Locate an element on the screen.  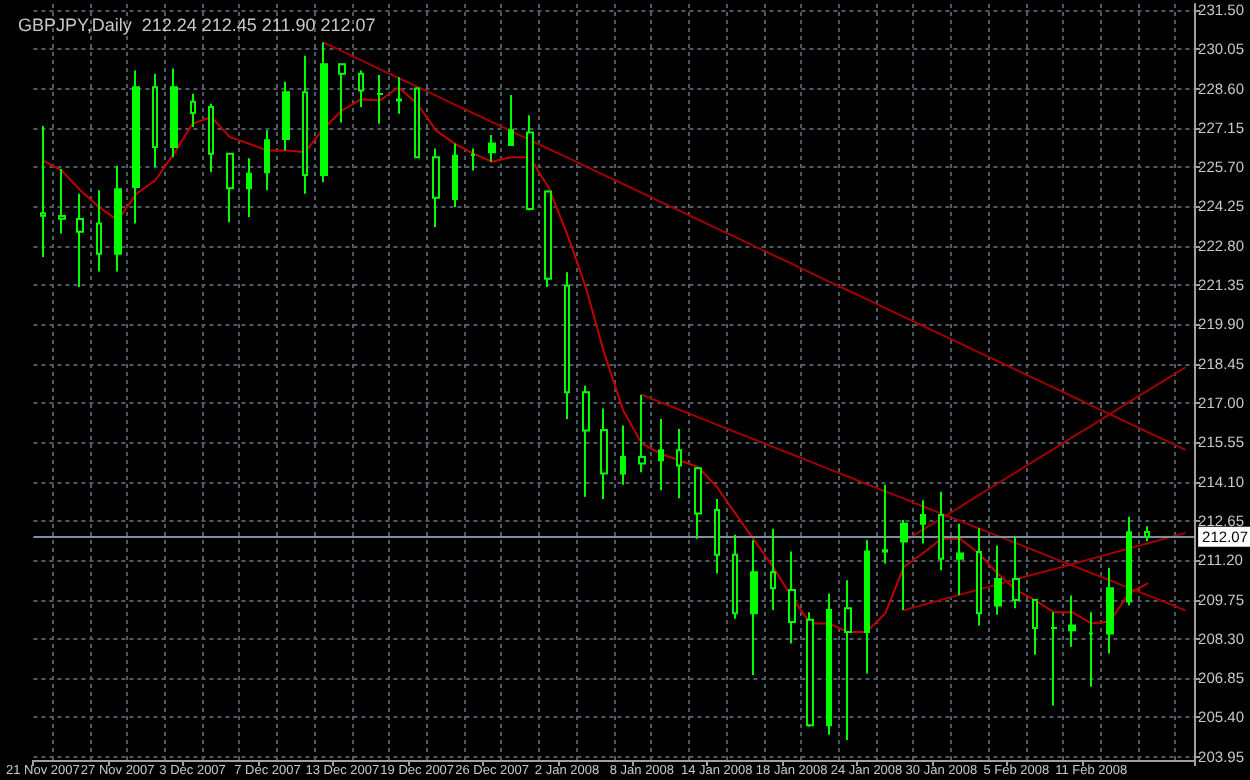
text: GBPJPY,Daily 212.24 212.45 211.90 212.07 is located at coordinates (197, 25).